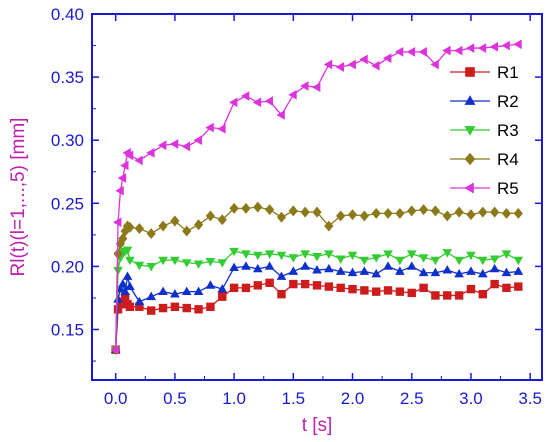 Image resolution: width=550 pixels, height=442 pixels. Describe the element at coordinates (67, 203) in the screenshot. I see `y-tick-label: 0.25` at that location.